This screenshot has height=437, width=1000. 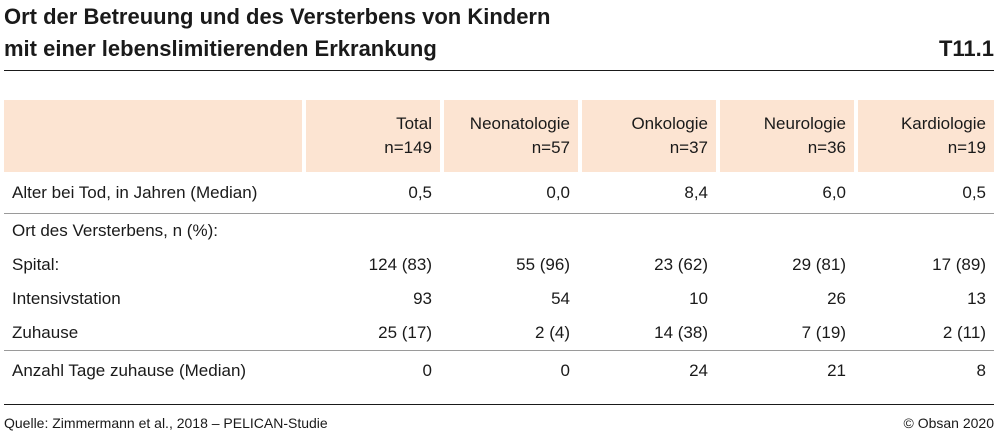 I want to click on table-number: T11.1, so click(x=966, y=48).